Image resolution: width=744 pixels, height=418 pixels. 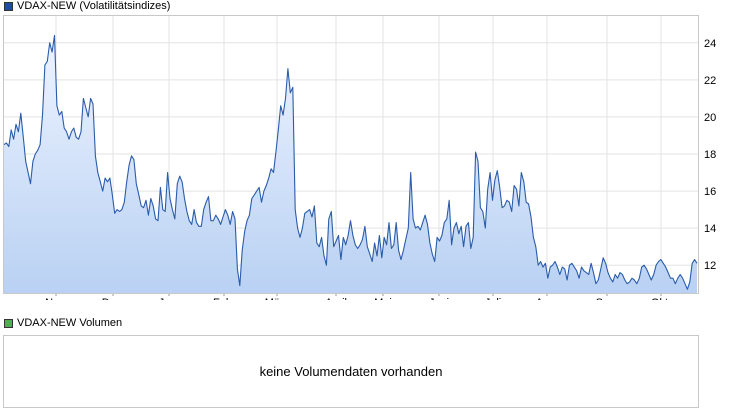 I want to click on price-legend: VDAX-NEW (Volatilitätsindizes), so click(x=87, y=6).